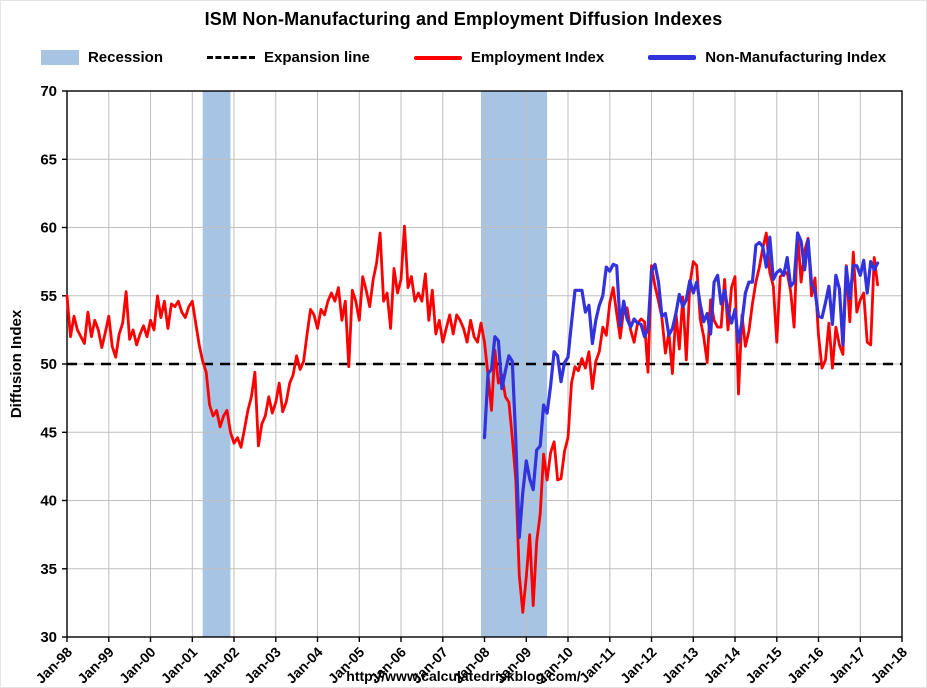 Image resolution: width=927 pixels, height=688 pixels. What do you see at coordinates (48, 432) in the screenshot?
I see `y-tick-label: 45` at bounding box center [48, 432].